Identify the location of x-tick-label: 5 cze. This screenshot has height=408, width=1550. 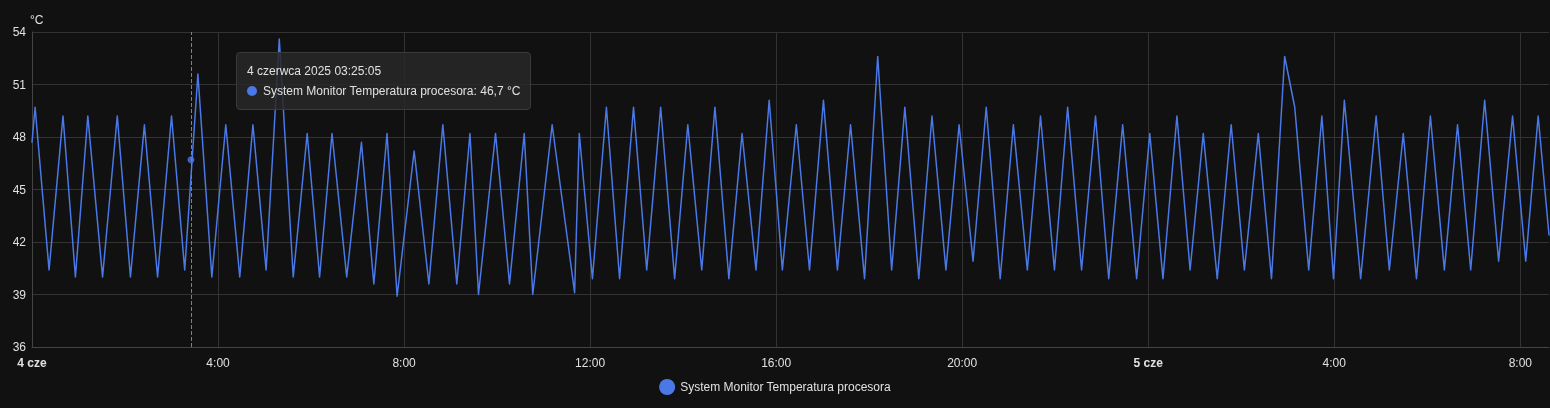
(1148, 363).